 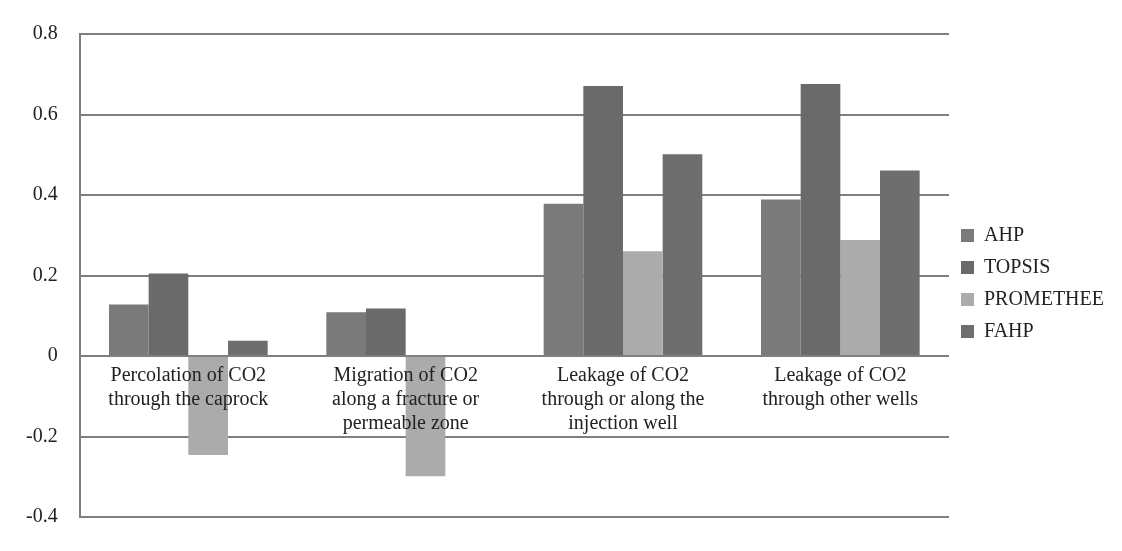 What do you see at coordinates (840, 387) in the screenshot?
I see `x-tick-label: Leakage of CO2 through other wells` at bounding box center [840, 387].